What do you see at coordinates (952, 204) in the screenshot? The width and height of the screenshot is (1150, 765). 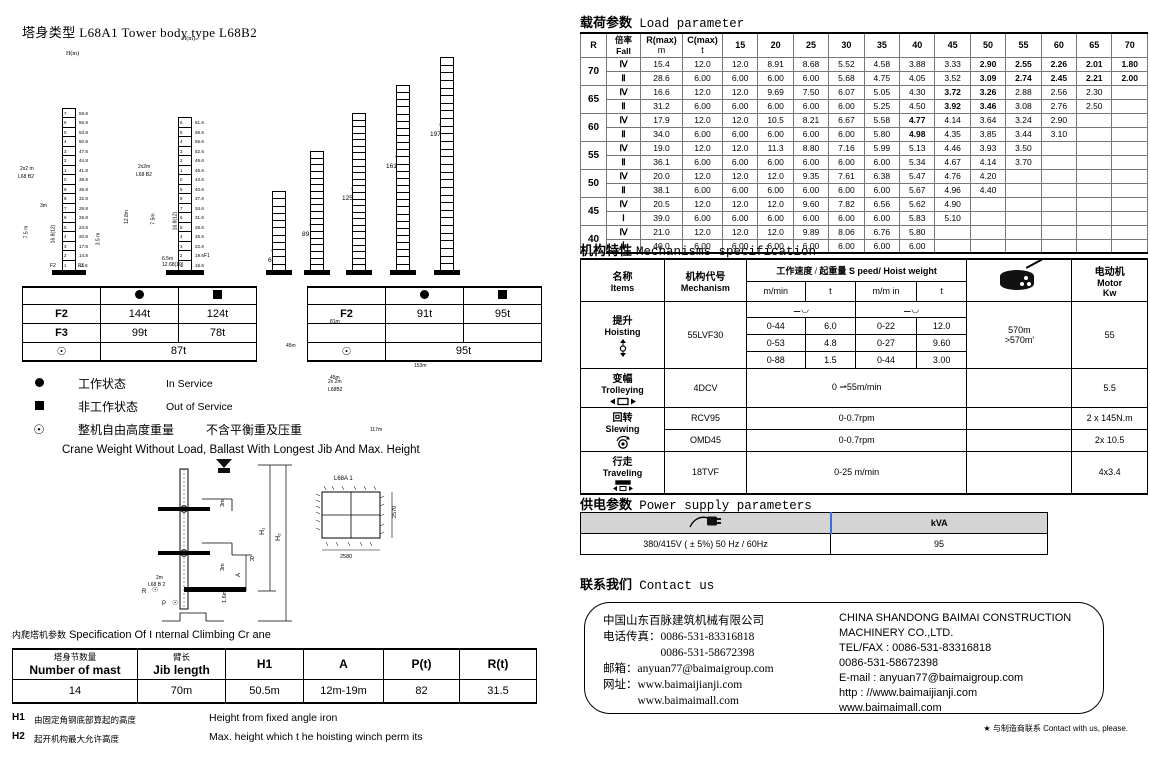 I see `load-cell: 4.90` at bounding box center [952, 204].